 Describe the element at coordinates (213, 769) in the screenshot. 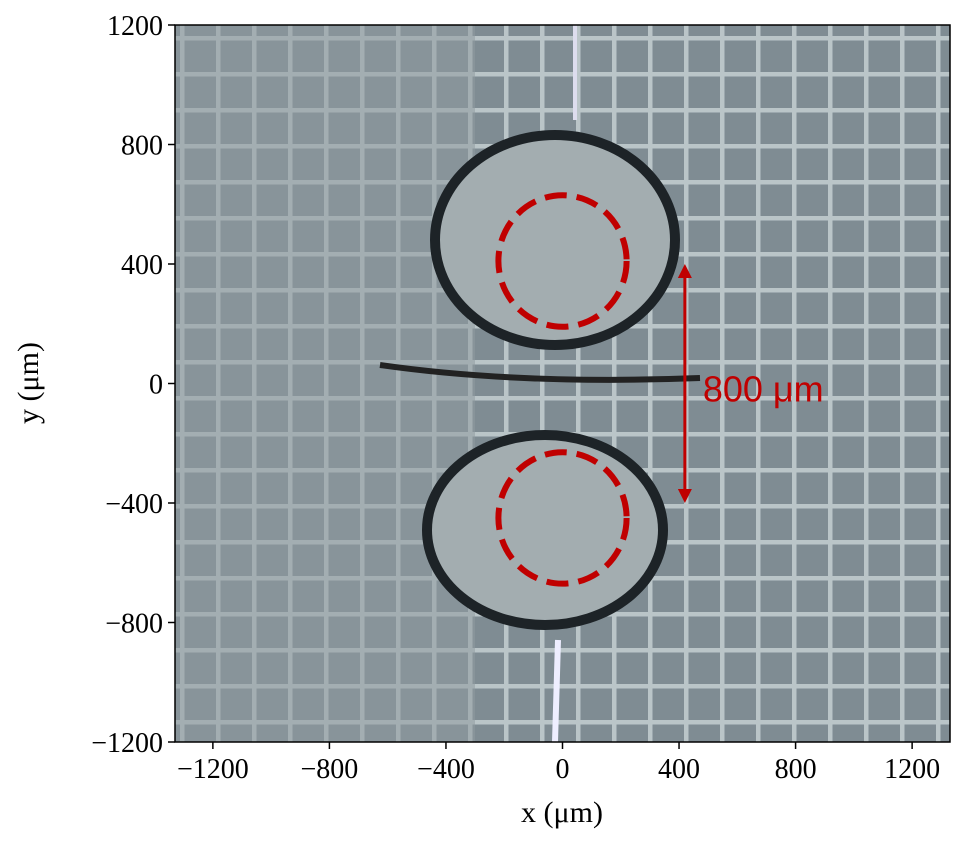

I see `x-tick-label: −1200` at that location.